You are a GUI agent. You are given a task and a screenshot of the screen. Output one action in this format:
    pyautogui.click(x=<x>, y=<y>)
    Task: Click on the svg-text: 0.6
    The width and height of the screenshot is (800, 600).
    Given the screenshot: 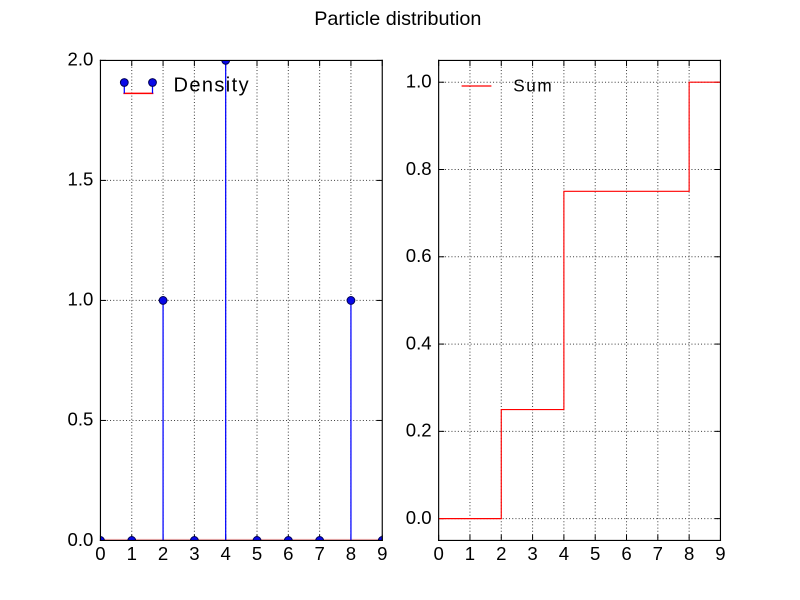 What is the action you would take?
    pyautogui.click(x=419, y=255)
    